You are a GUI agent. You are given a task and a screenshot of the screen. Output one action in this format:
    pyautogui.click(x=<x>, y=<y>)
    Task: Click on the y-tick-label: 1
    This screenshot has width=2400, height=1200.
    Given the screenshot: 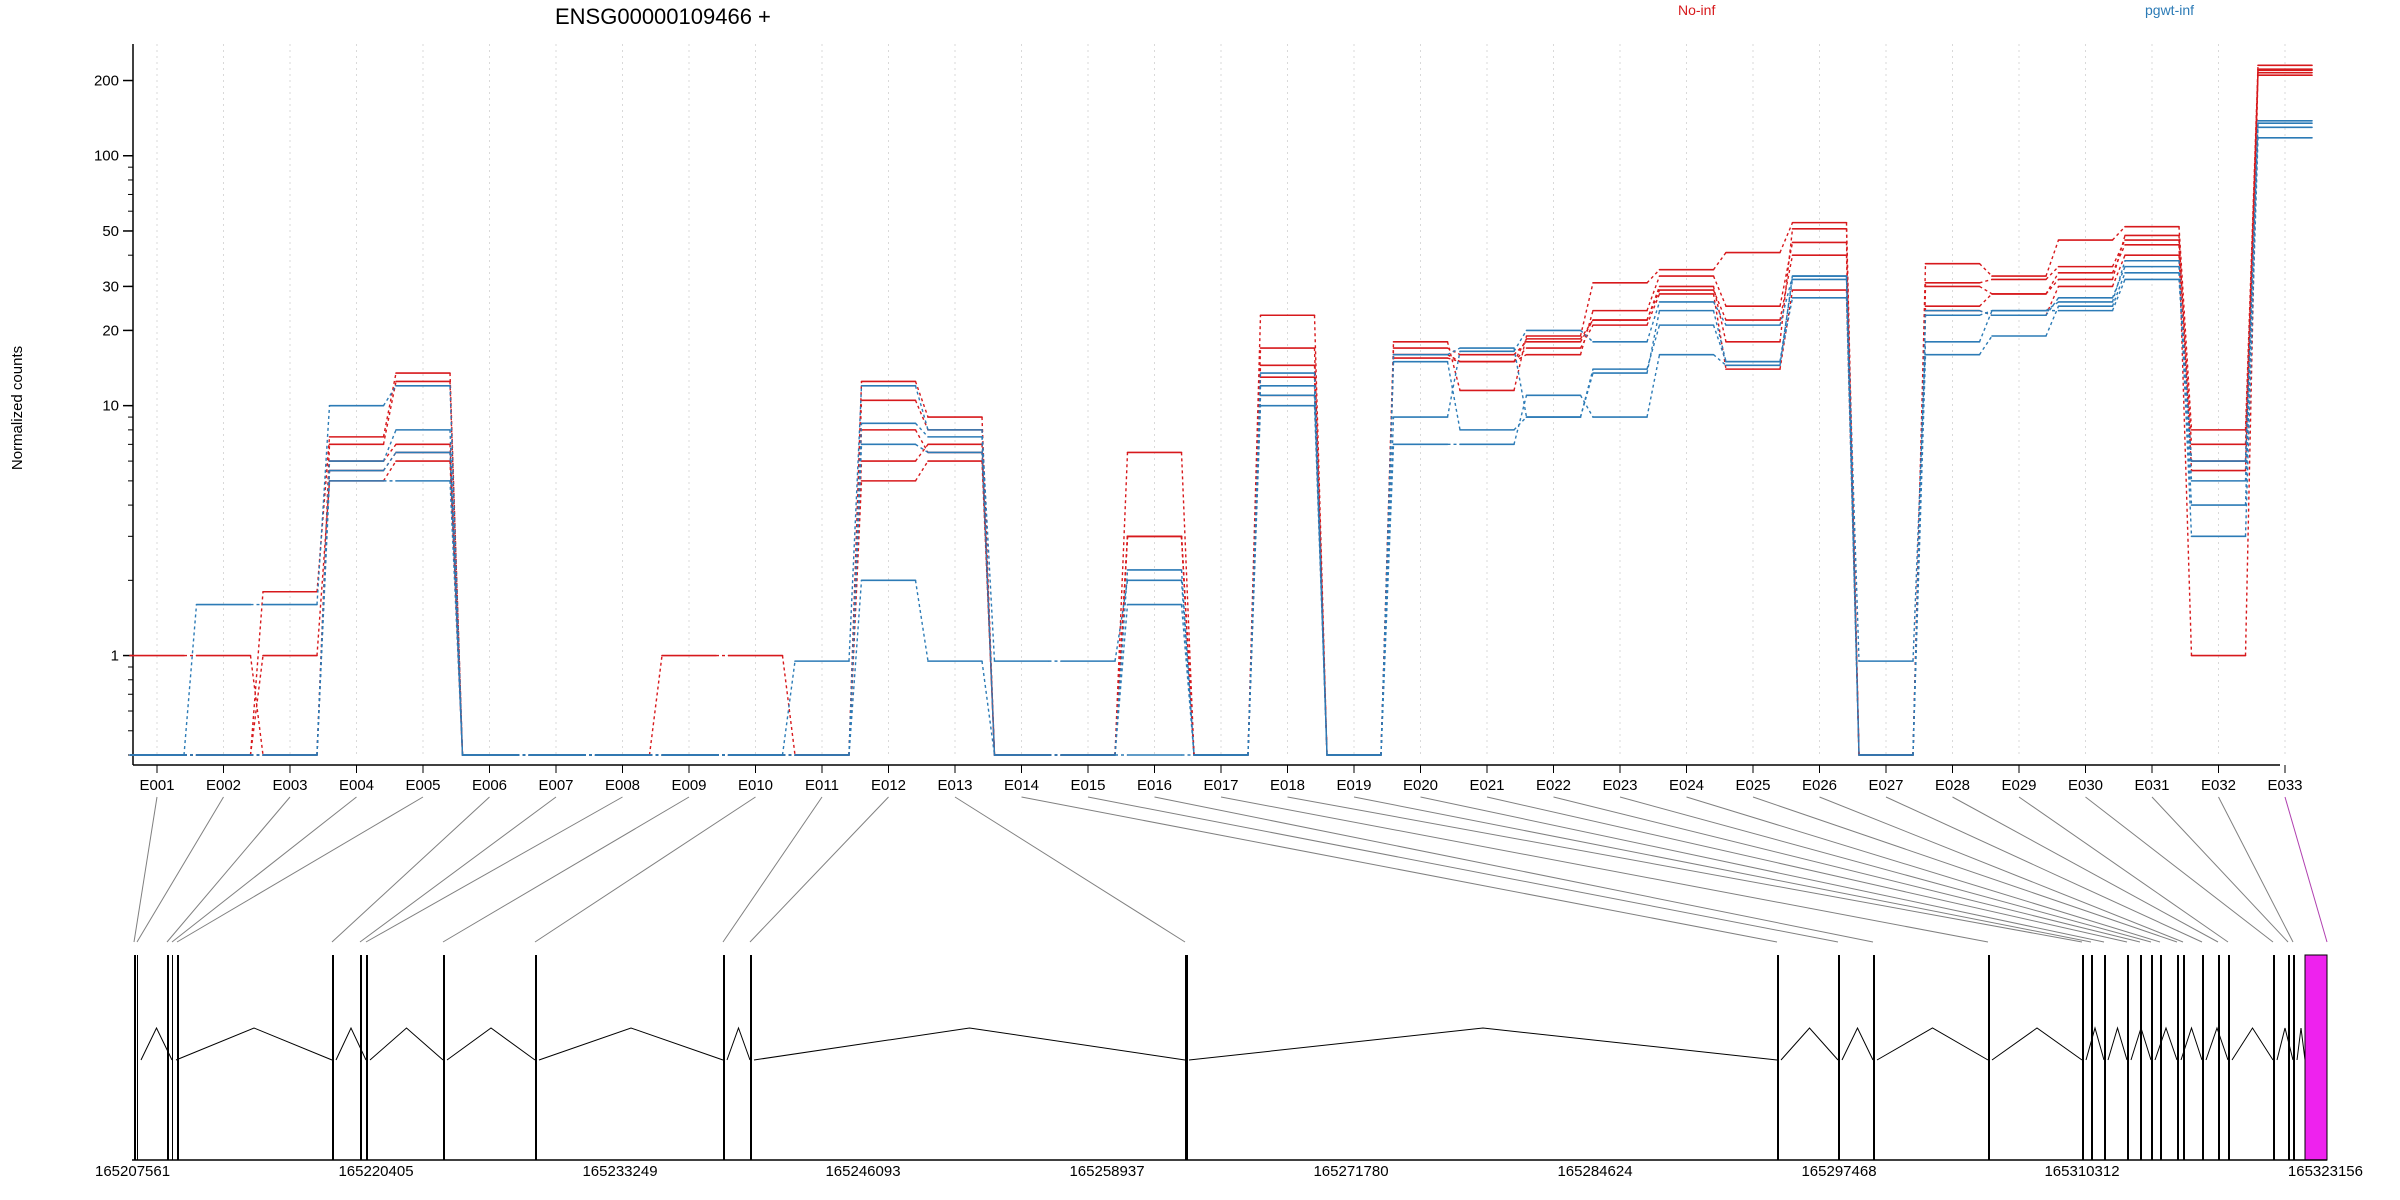 What is the action you would take?
    pyautogui.click(x=115, y=656)
    